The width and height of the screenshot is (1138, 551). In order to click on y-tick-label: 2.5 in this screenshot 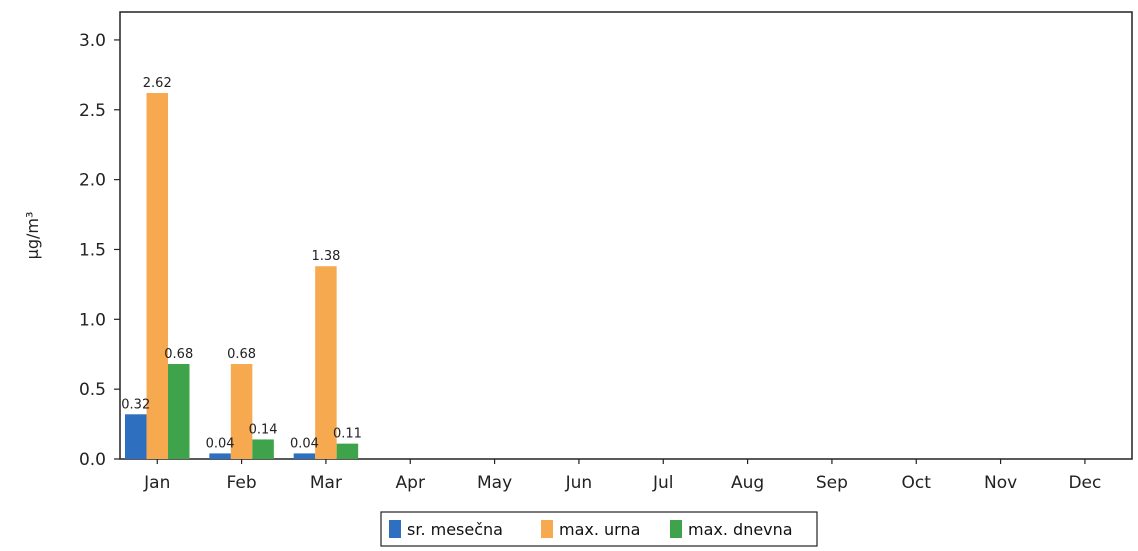, I will do `click(92, 111)`.